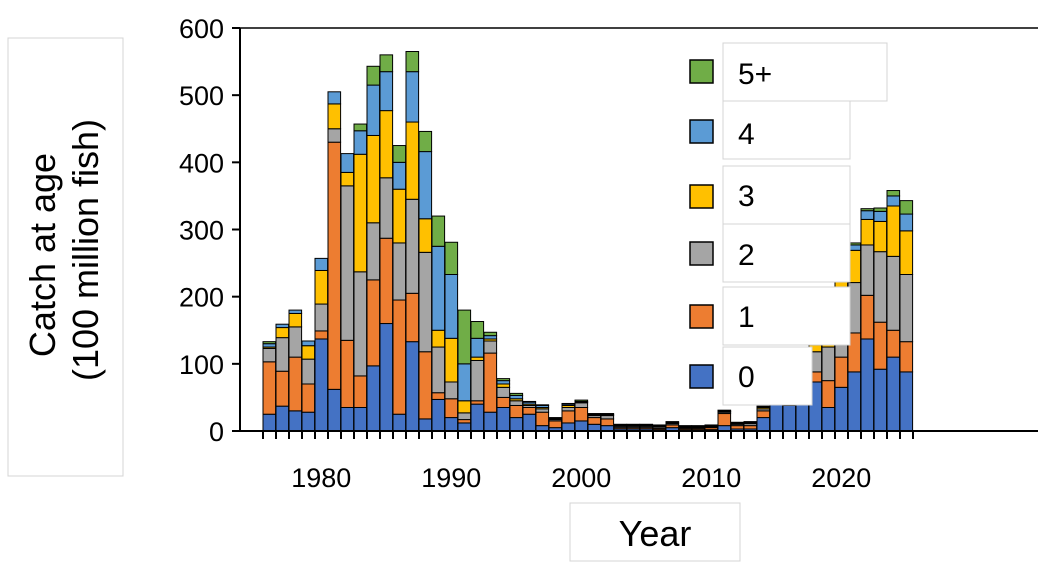  Describe the element at coordinates (503, 402) in the screenshot. I see `bar-segment-age-1-1994` at that location.